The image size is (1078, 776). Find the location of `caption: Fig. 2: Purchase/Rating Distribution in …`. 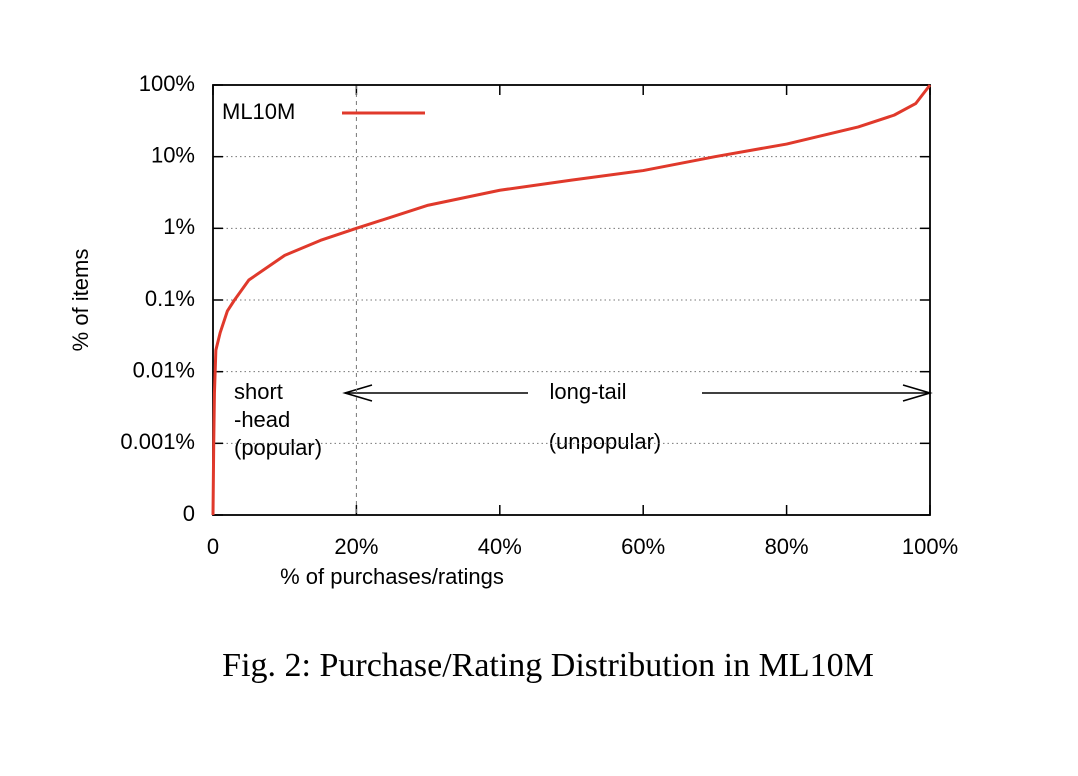

caption: Fig. 2: Purchase/Rating Distribution in … is located at coordinates (548, 665).